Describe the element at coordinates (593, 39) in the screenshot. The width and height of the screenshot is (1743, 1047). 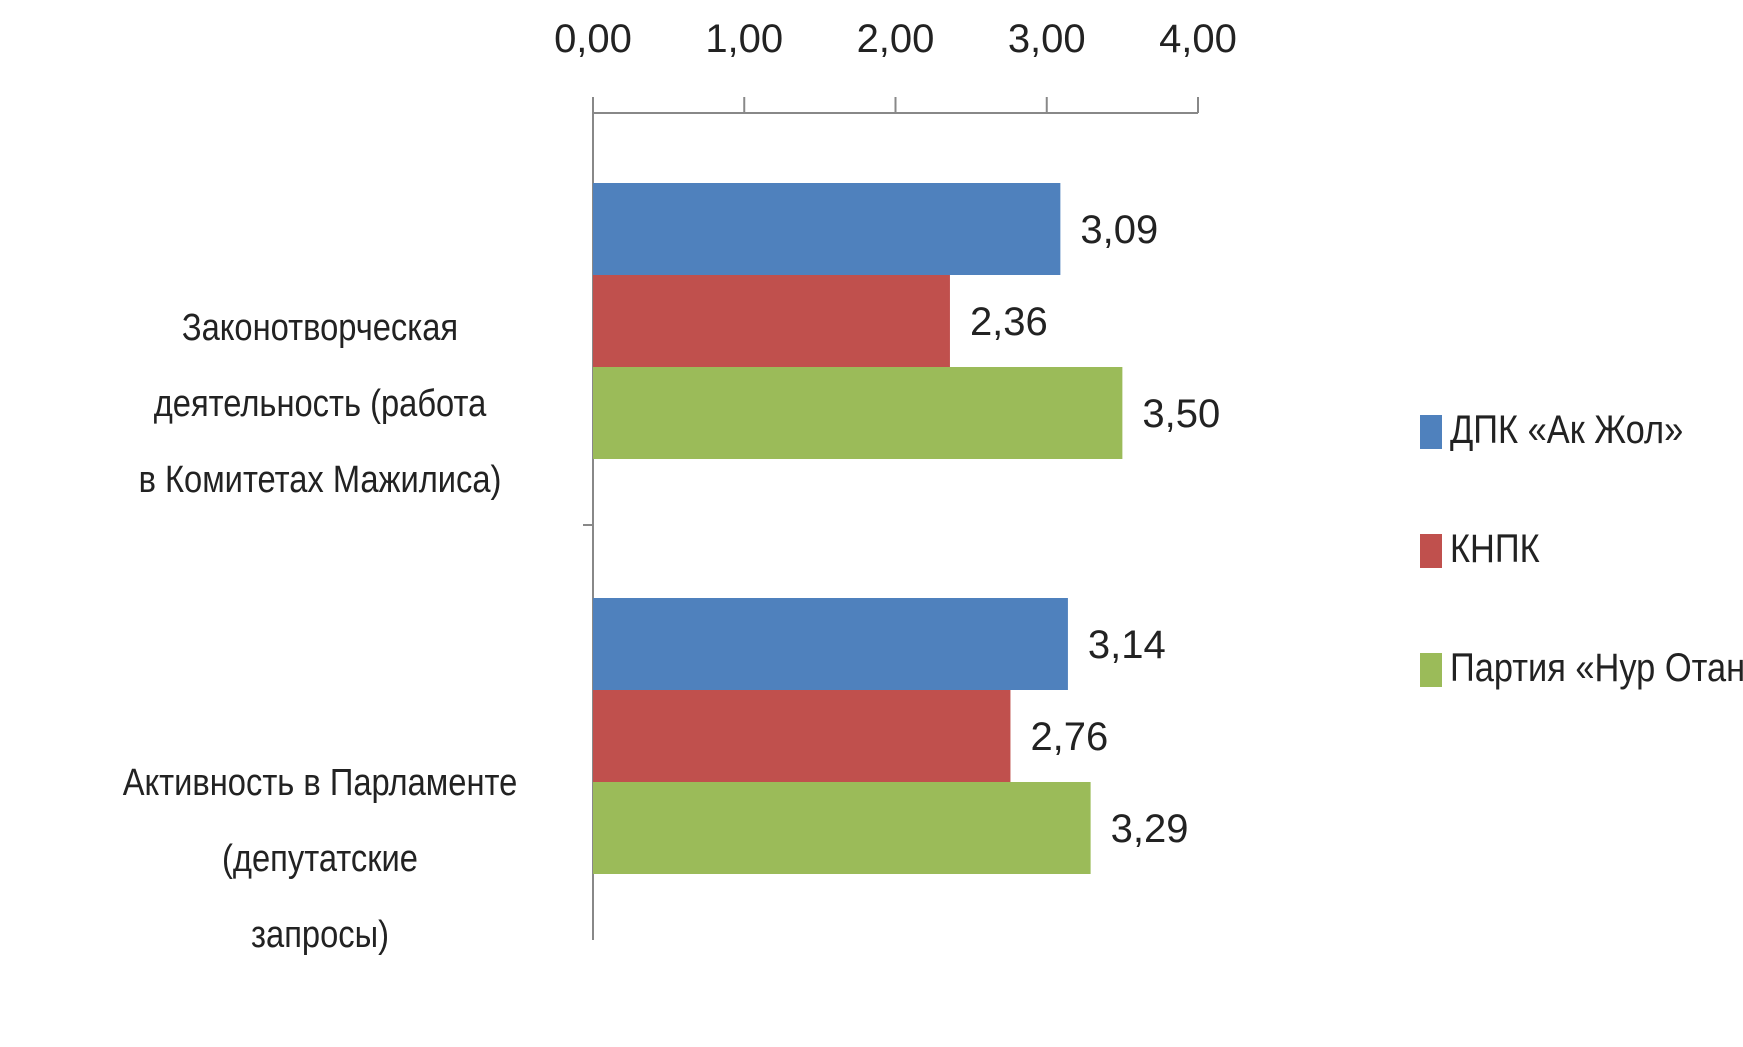
I see `x-tick-label: 0,00` at that location.